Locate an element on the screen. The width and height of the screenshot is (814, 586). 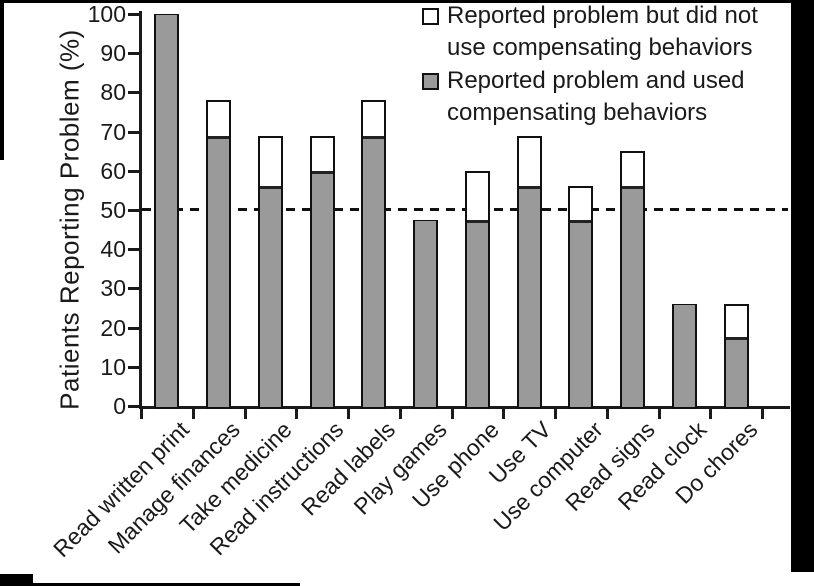
legend-label-line: use compensating behaviors is located at coordinates (600, 47).